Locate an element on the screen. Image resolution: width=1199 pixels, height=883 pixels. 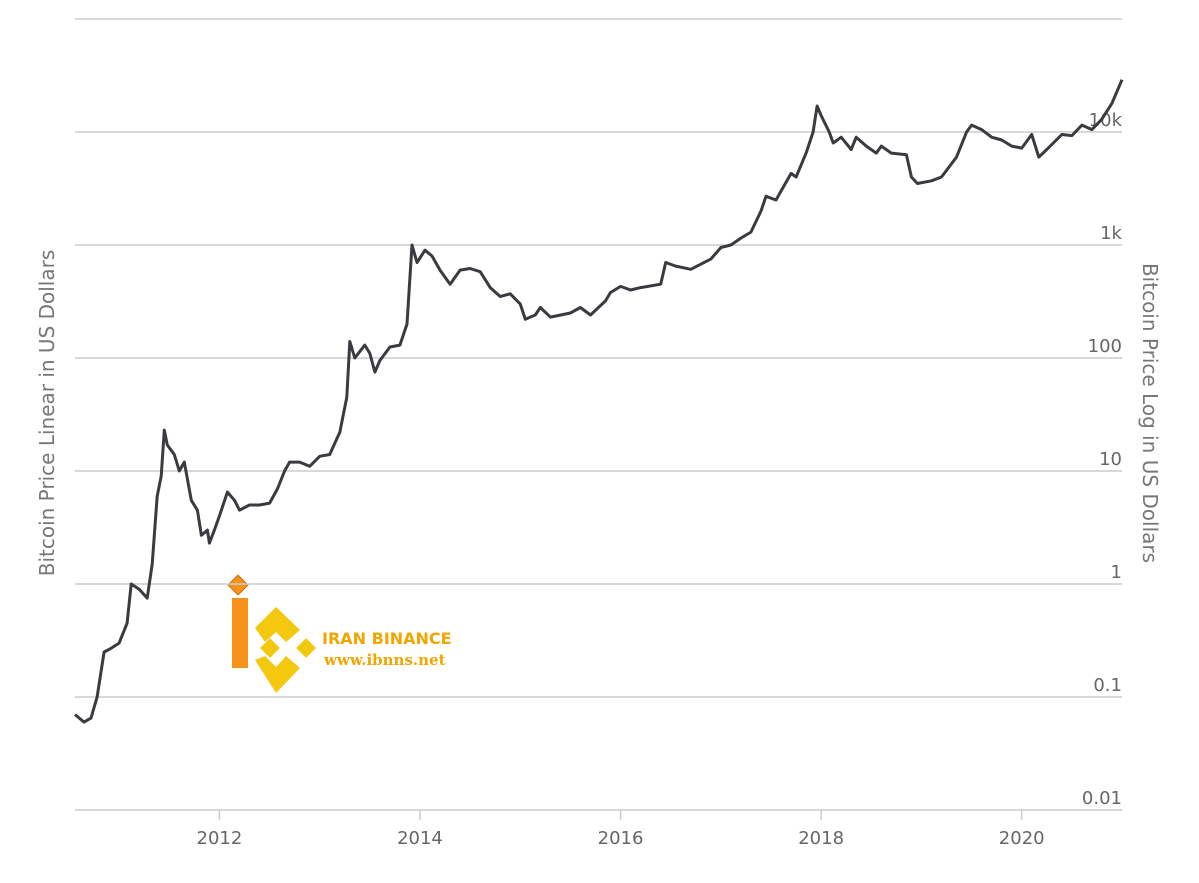
x-tick-label: 2012 is located at coordinates (220, 838).